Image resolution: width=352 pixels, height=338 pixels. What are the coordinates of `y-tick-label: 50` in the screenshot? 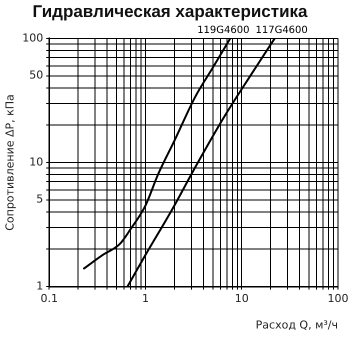 It's located at (36, 75).